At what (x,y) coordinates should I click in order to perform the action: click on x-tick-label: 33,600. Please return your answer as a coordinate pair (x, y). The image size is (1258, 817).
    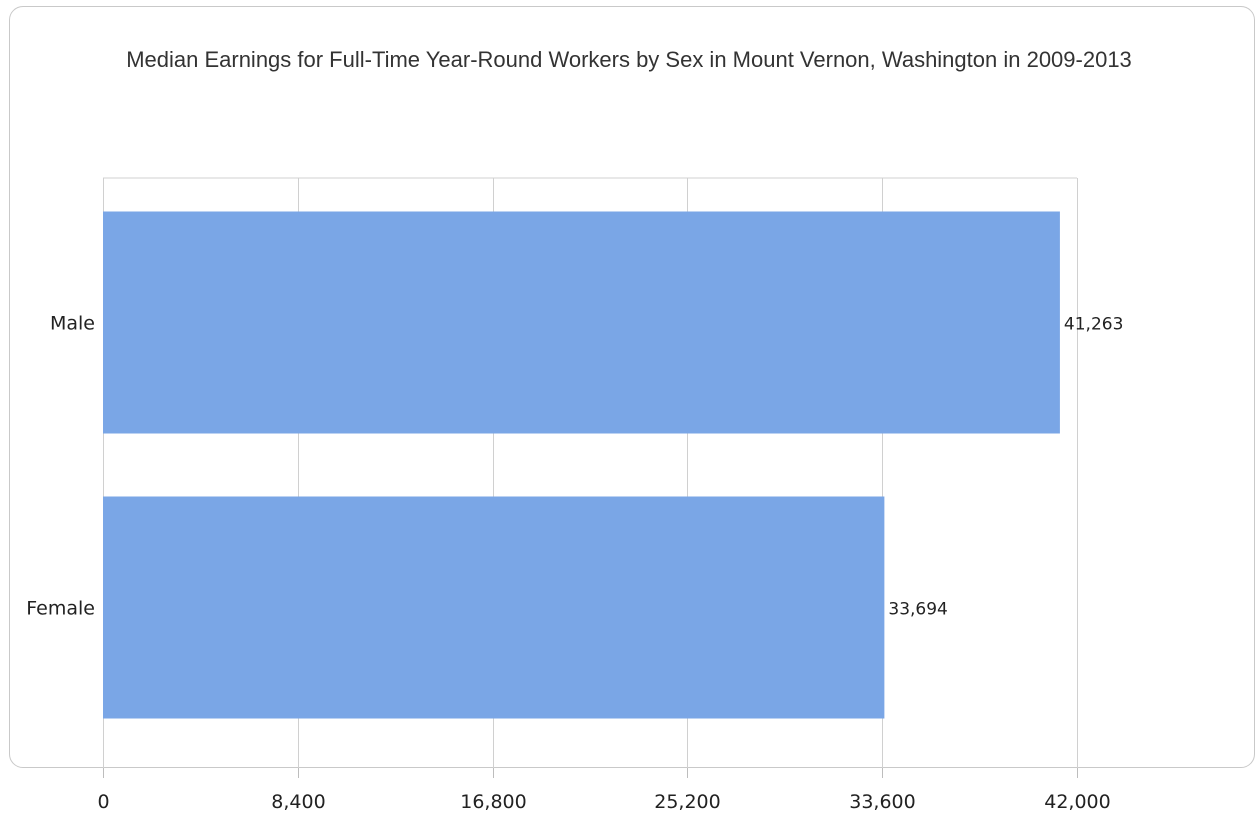
    Looking at the image, I should click on (882, 802).